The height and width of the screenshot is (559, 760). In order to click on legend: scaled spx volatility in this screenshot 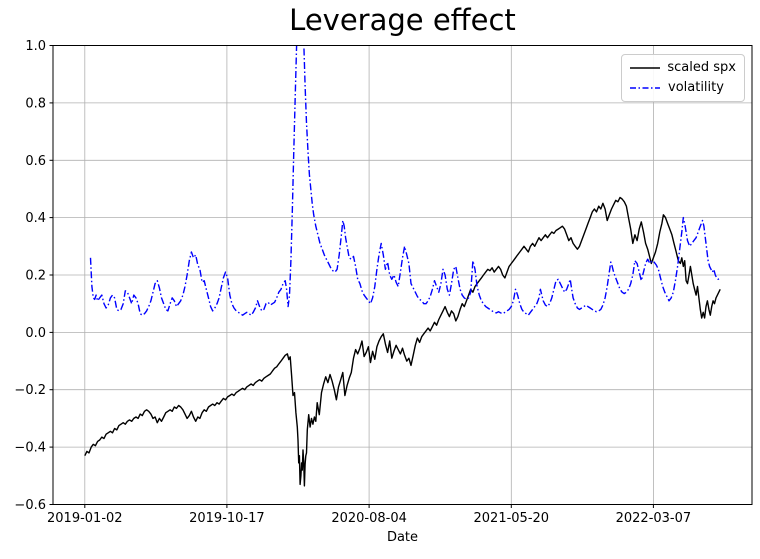, I will do `click(683, 78)`.